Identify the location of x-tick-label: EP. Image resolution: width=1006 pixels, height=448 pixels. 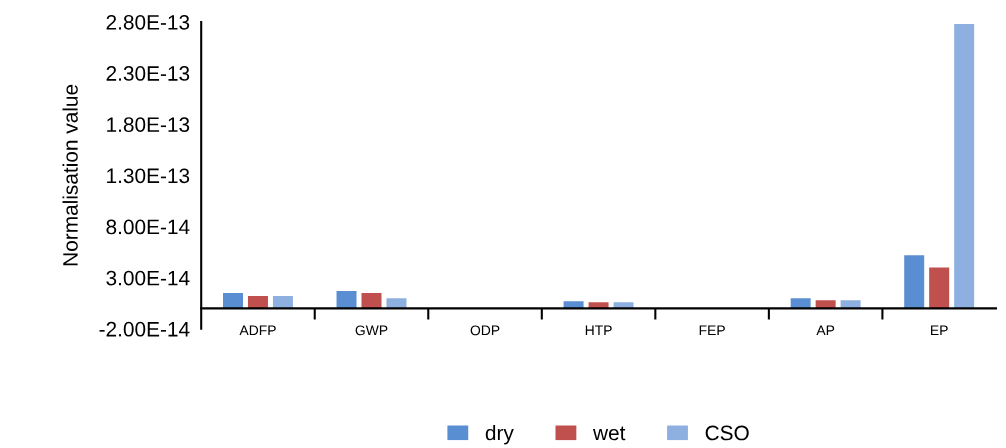
(939, 330).